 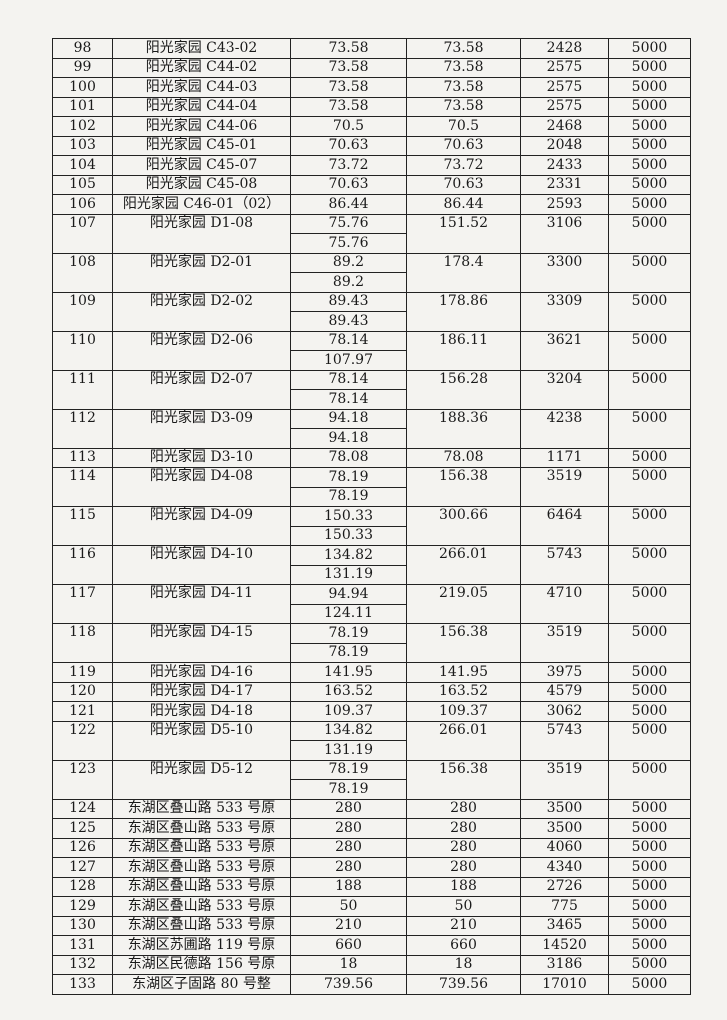 What do you see at coordinates (348, 321) in the screenshot?
I see `area-cell: 89.43` at bounding box center [348, 321].